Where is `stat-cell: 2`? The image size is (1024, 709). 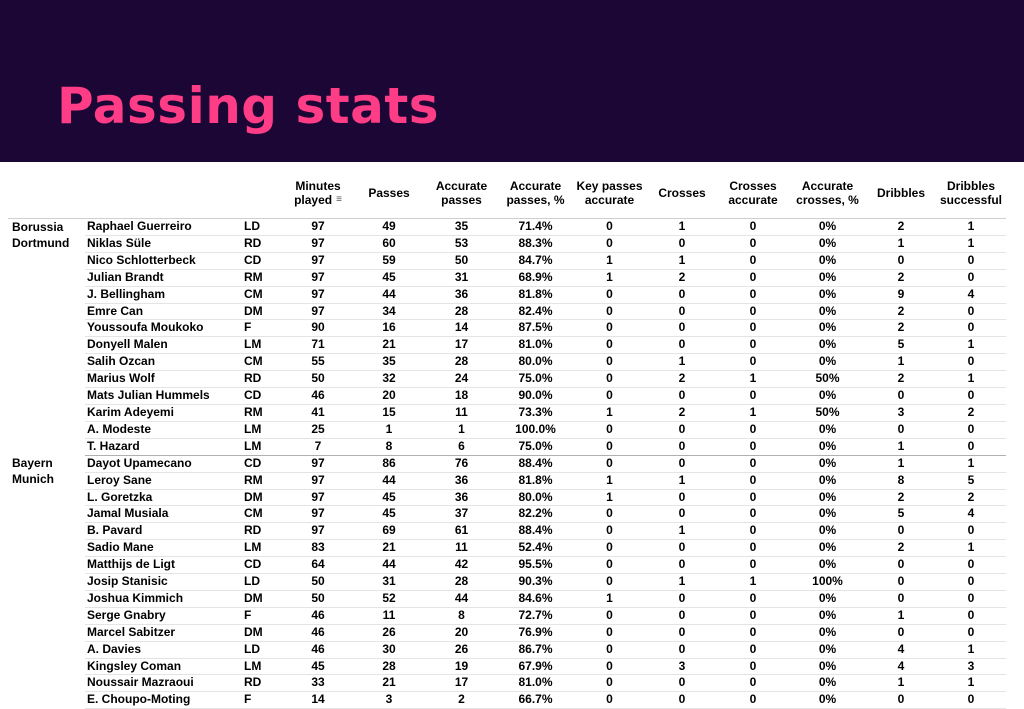 stat-cell: 2 is located at coordinates (901, 278).